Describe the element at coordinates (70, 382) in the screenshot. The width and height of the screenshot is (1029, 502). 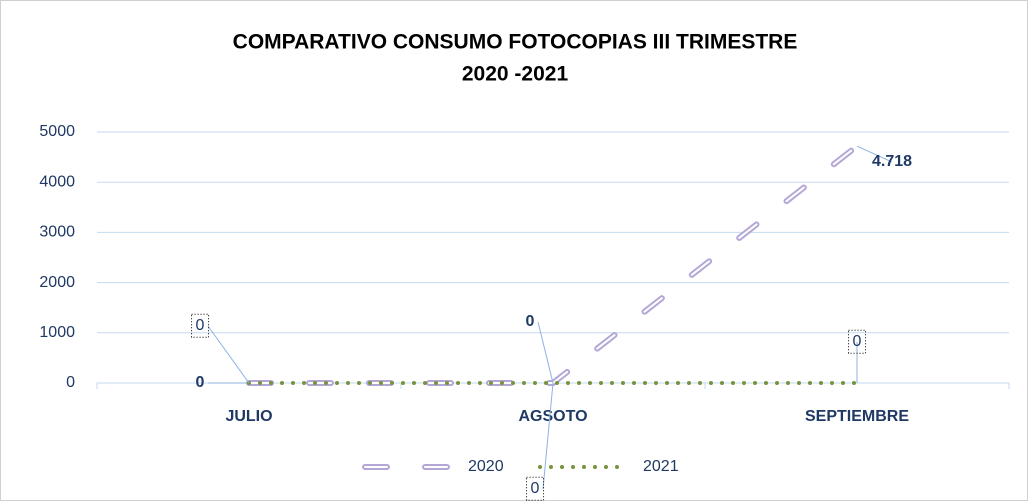
I see `y-tick-label: 0` at that location.